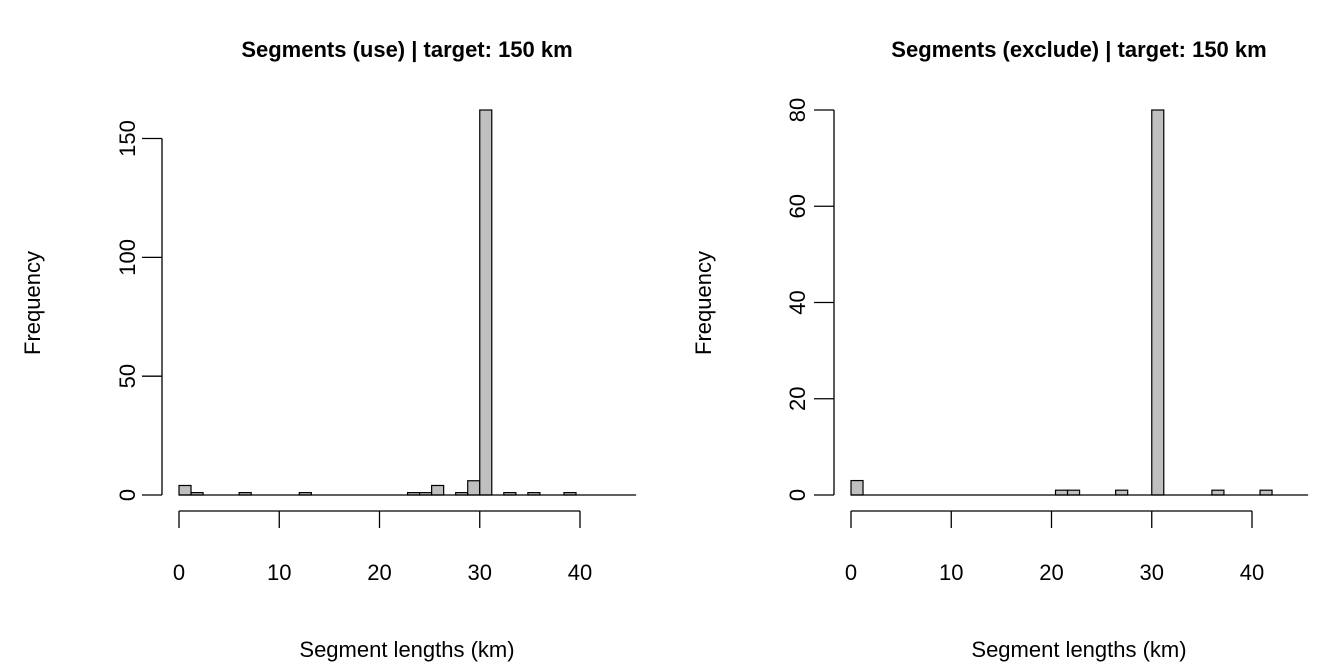 This screenshot has height=672, width=1344. Describe the element at coordinates (127, 376) in the screenshot. I see `y-tick-label: 50` at that location.